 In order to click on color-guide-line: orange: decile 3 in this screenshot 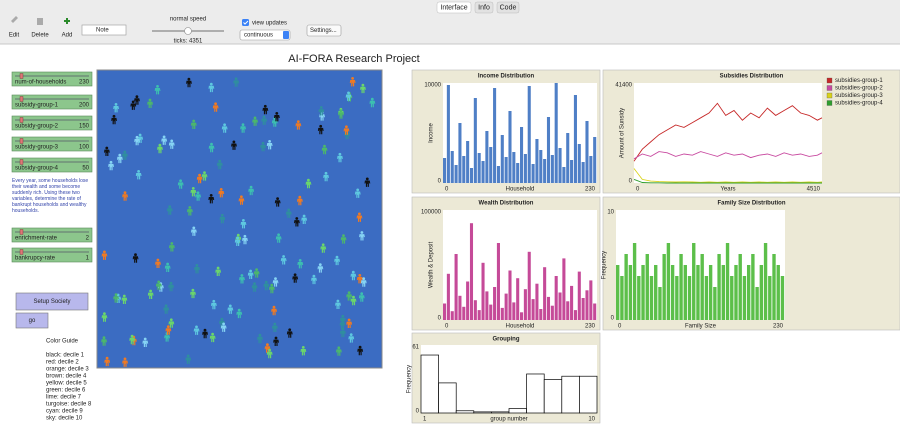, I will do `click(67, 370)`.